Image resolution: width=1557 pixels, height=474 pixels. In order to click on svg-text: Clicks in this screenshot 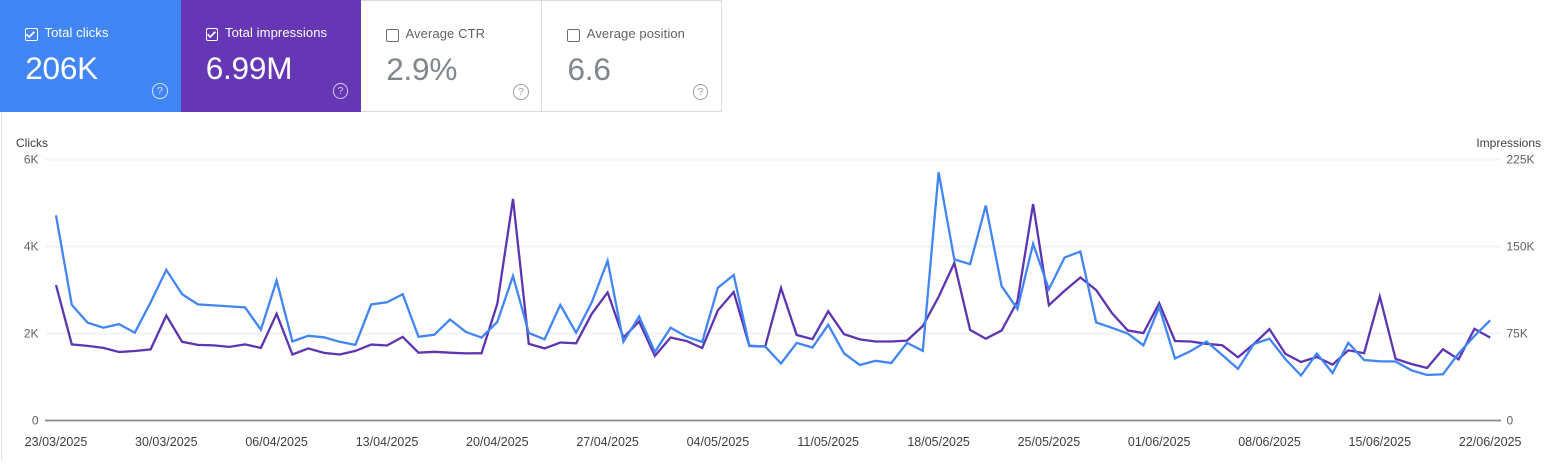, I will do `click(32, 143)`.